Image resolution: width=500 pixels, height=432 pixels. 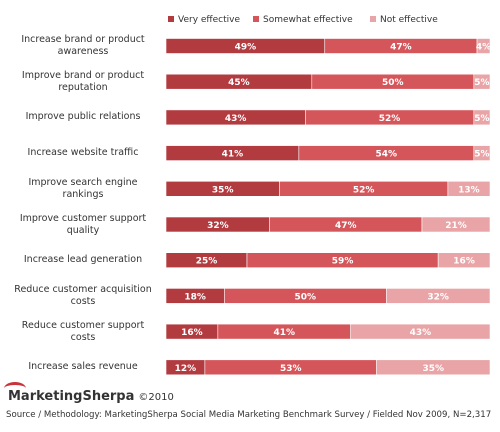 I want to click on value-label: 12%, so click(x=186, y=369).